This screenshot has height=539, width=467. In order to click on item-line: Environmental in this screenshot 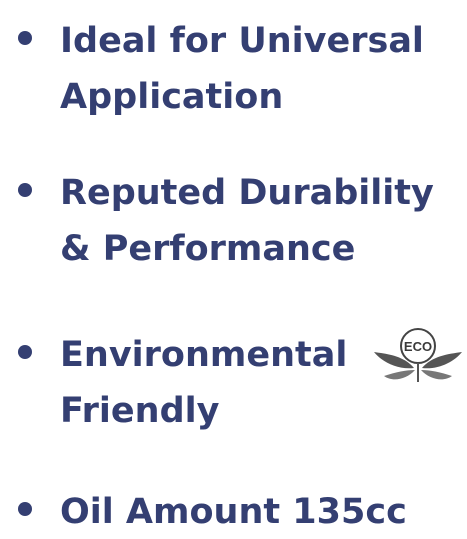, I will do `click(203, 355)`.